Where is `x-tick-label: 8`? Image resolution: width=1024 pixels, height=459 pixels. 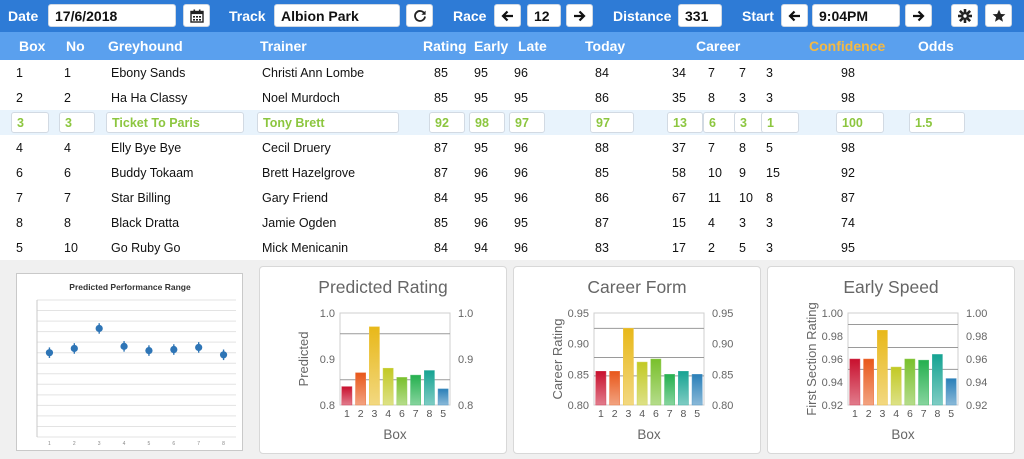 x-tick-label: 8 is located at coordinates (937, 414).